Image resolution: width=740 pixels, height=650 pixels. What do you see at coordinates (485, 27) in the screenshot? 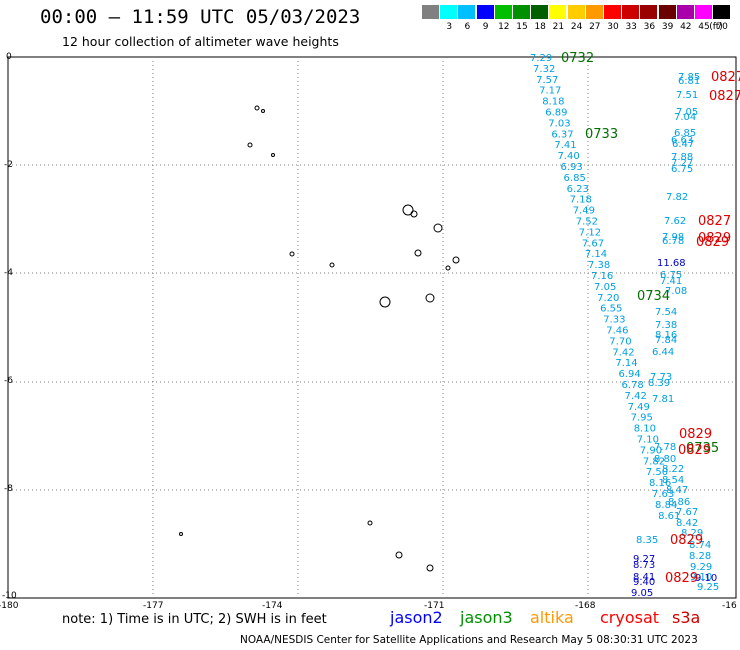
I see `color-scale-label: 9` at bounding box center [485, 27].